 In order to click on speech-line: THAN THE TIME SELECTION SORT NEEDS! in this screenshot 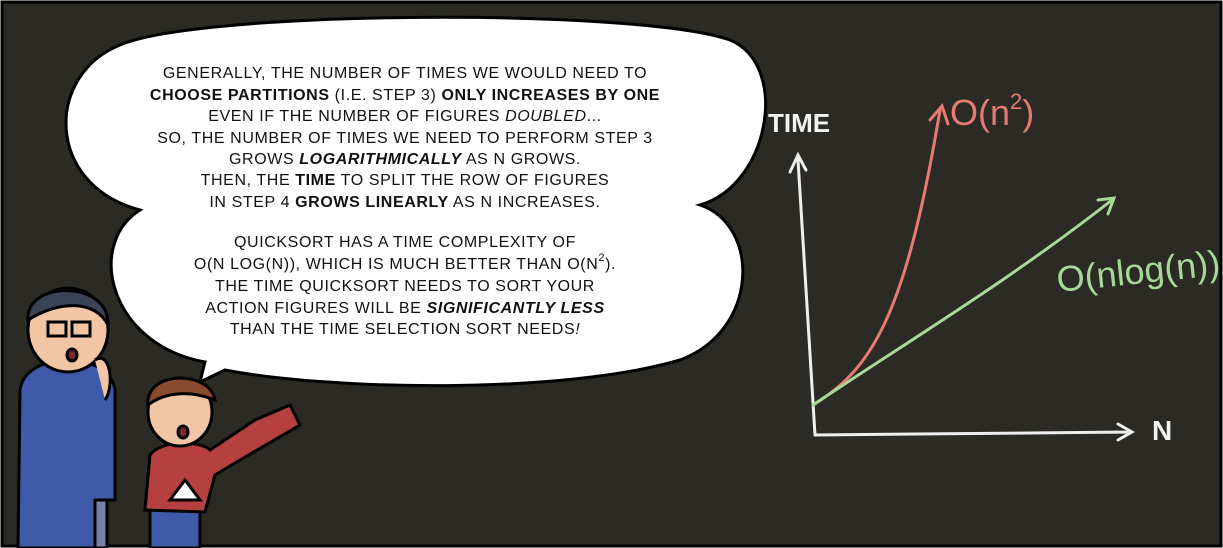, I will do `click(405, 329)`.